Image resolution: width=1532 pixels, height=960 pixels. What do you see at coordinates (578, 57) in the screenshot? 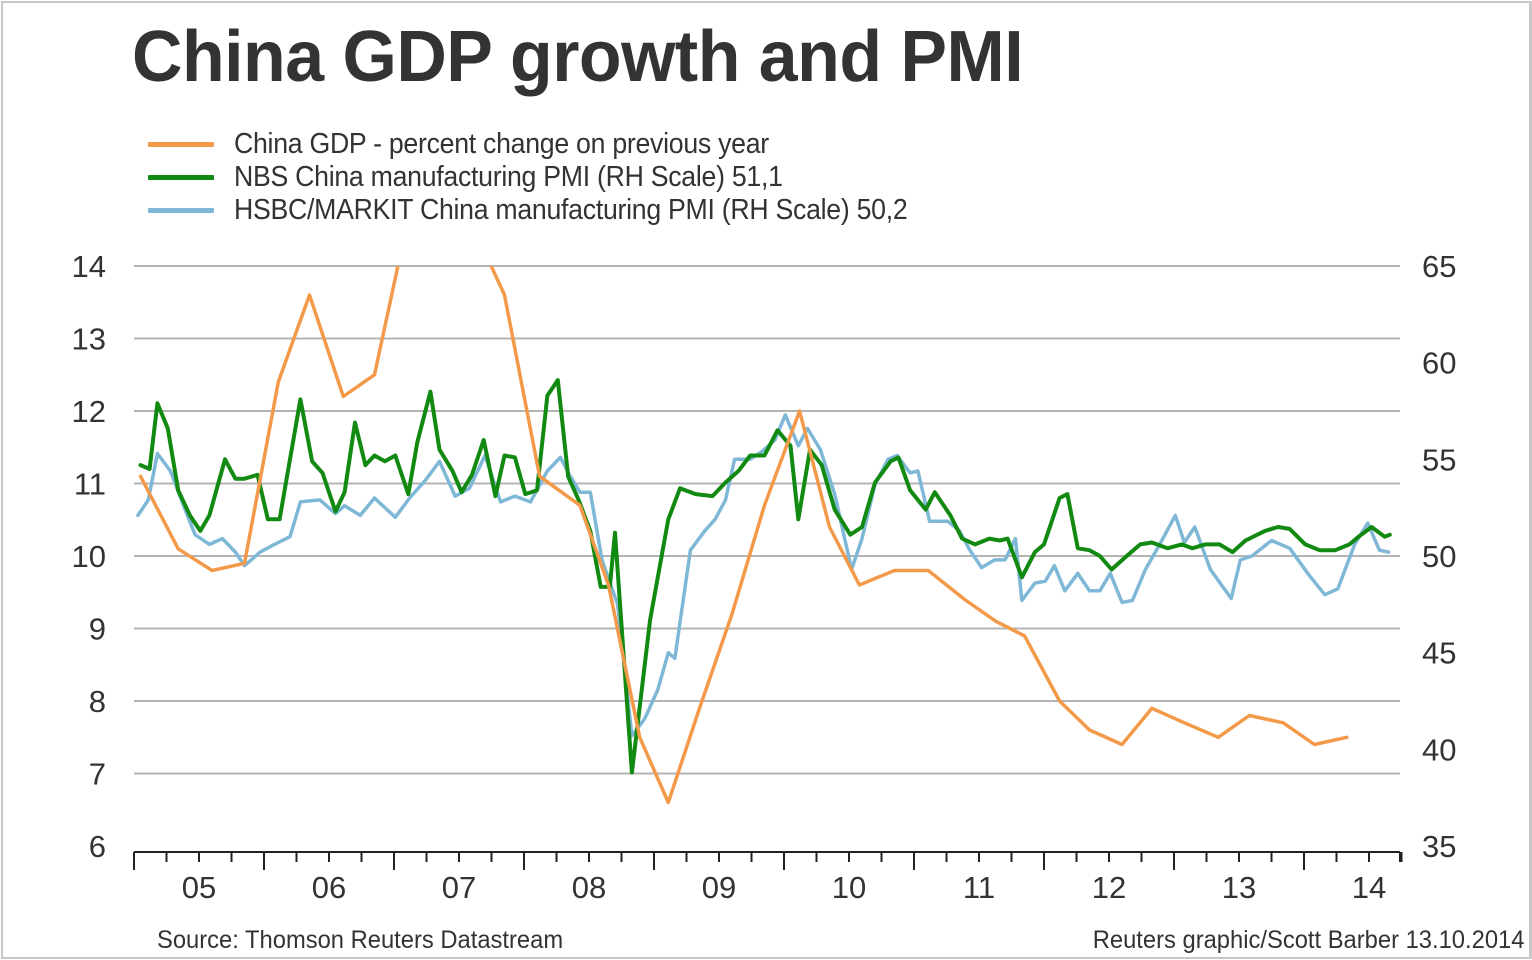
I see `chart-title: China GDP growth and PMI` at bounding box center [578, 57].